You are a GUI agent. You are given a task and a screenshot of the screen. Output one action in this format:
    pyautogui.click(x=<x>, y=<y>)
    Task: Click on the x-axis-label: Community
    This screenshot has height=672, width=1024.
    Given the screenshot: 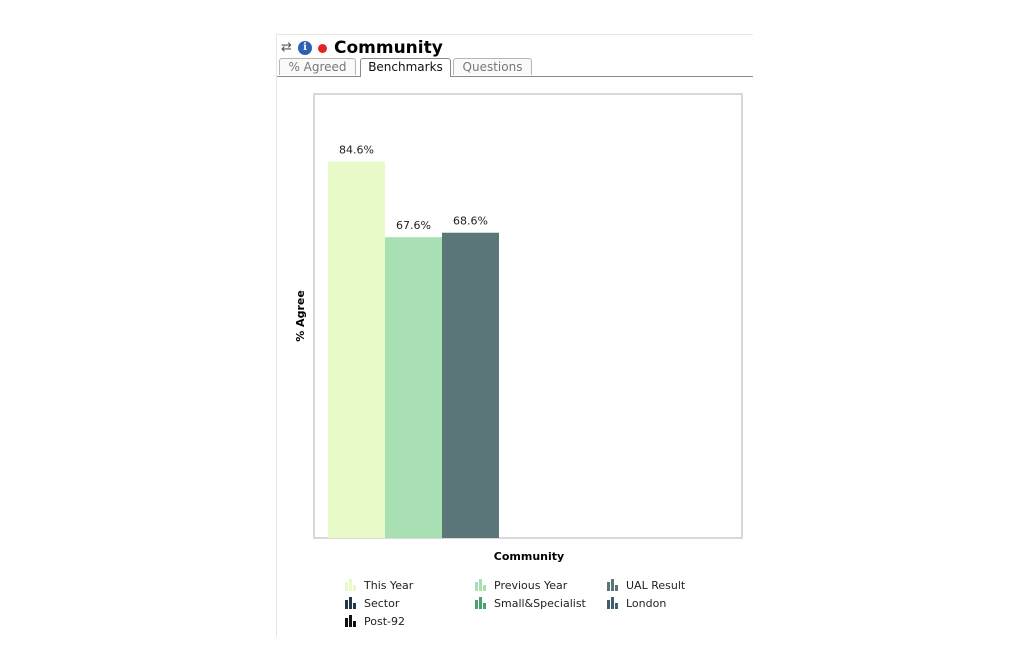 What is the action you would take?
    pyautogui.click(x=529, y=556)
    